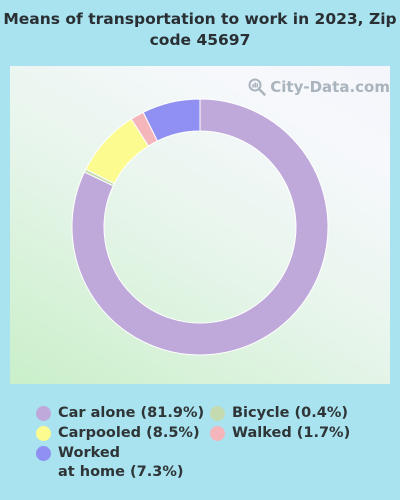 Image resolution: width=400 pixels, height=500 pixels. I want to click on legend-label-carpooled: Carpooled (8.5%), so click(129, 433).